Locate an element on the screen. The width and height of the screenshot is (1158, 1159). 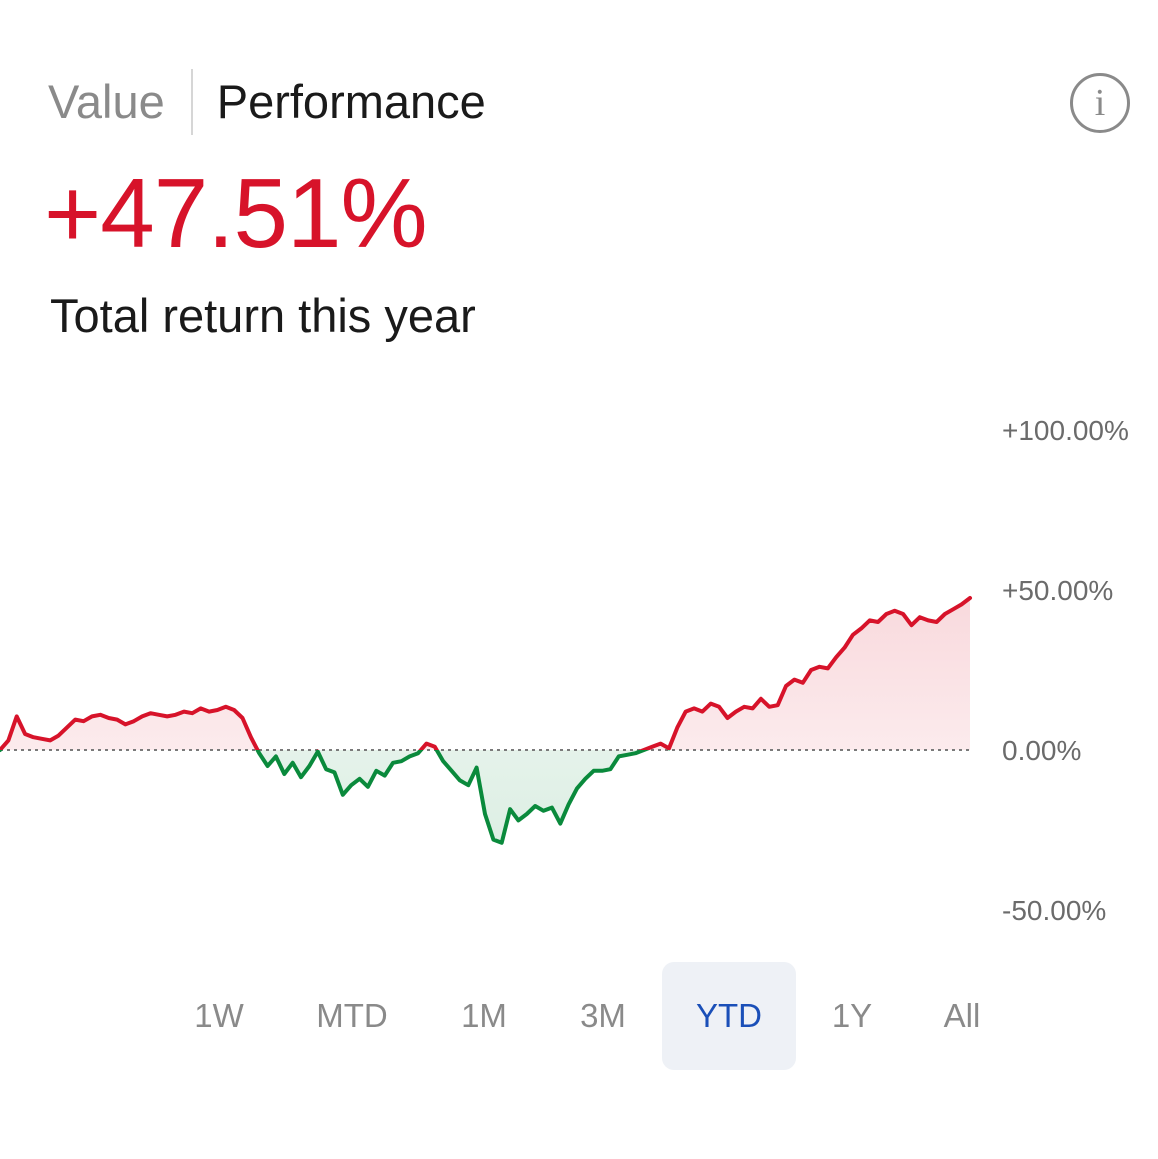
time-range-selector: 1W MTD 1M 3M YTD 1Y All is located at coordinates (579, 1016).